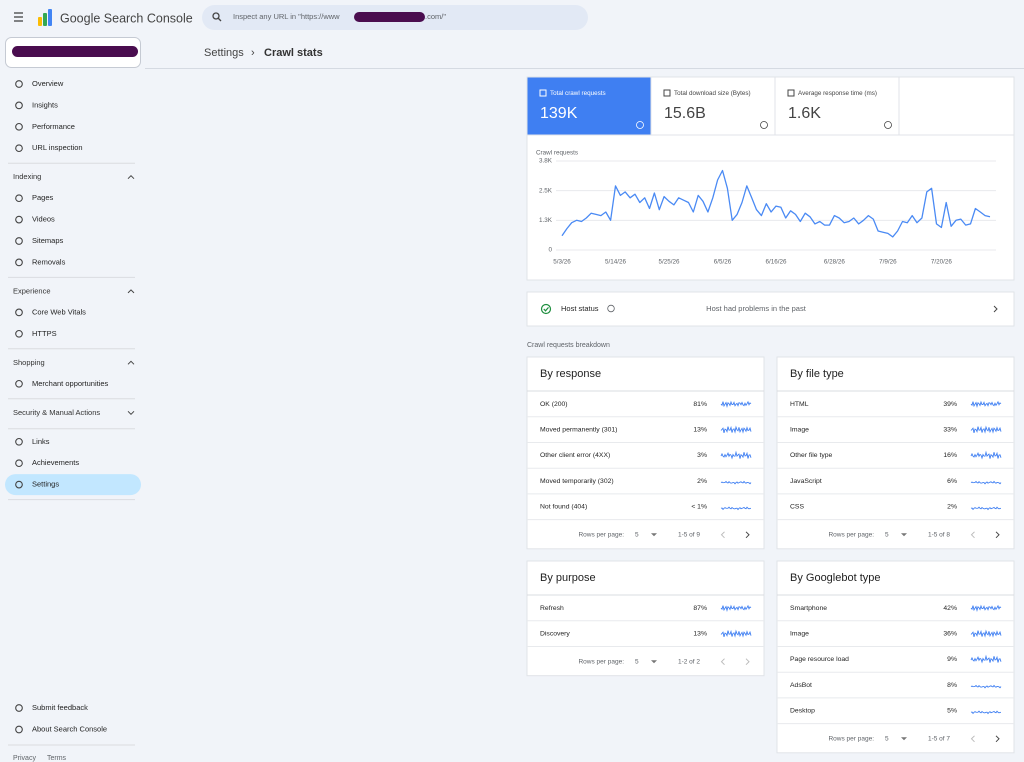 The width and height of the screenshot is (1024, 762). Describe the element at coordinates (49, 261) in the screenshot. I see `nav-item: Removals` at that location.